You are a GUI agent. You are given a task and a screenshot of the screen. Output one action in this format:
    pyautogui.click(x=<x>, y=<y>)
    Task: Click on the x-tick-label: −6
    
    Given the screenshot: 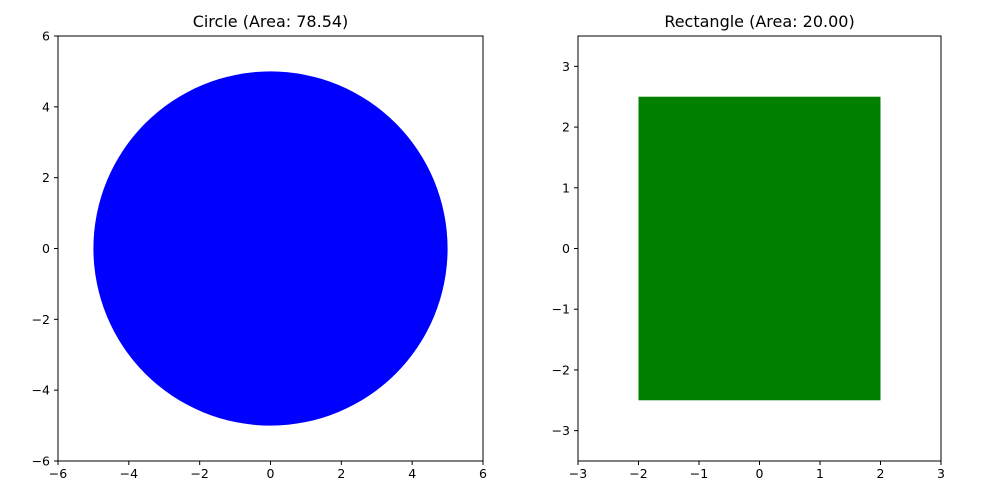 What is the action you would take?
    pyautogui.click(x=58, y=473)
    